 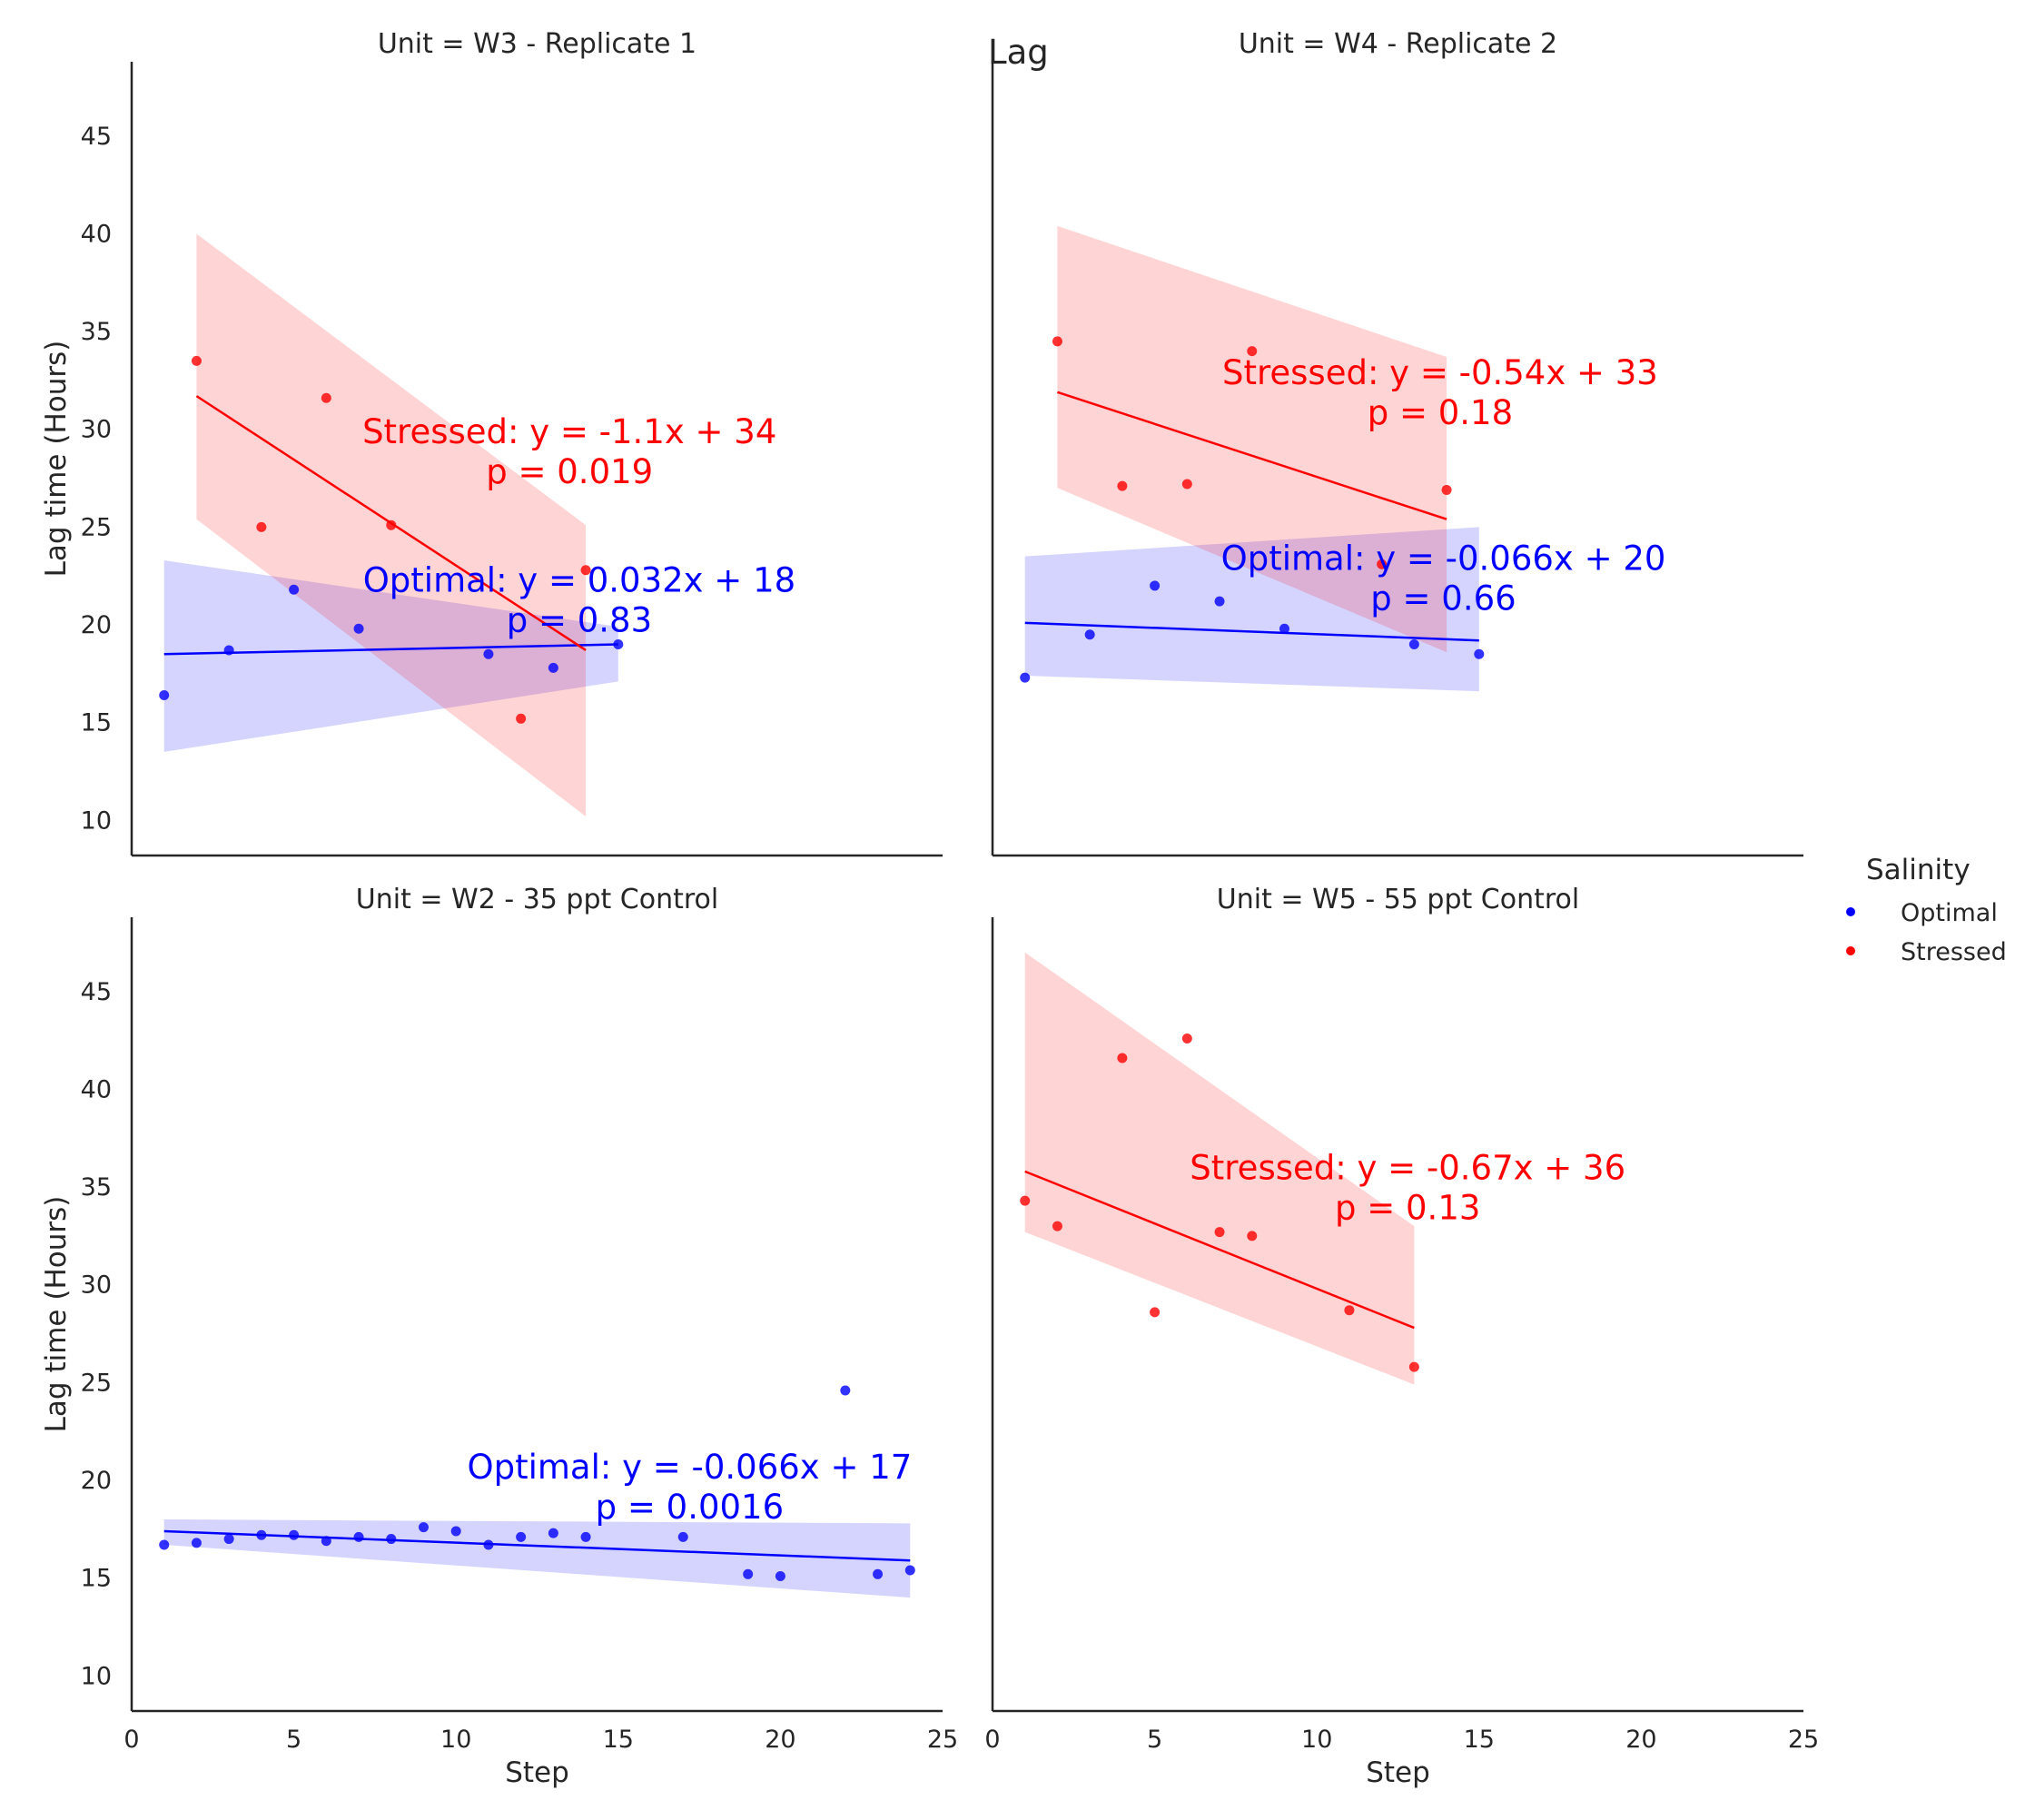 What do you see at coordinates (1398, 900) in the screenshot?
I see `panel-title: Unit = W5 - 55 ppt Control` at bounding box center [1398, 900].